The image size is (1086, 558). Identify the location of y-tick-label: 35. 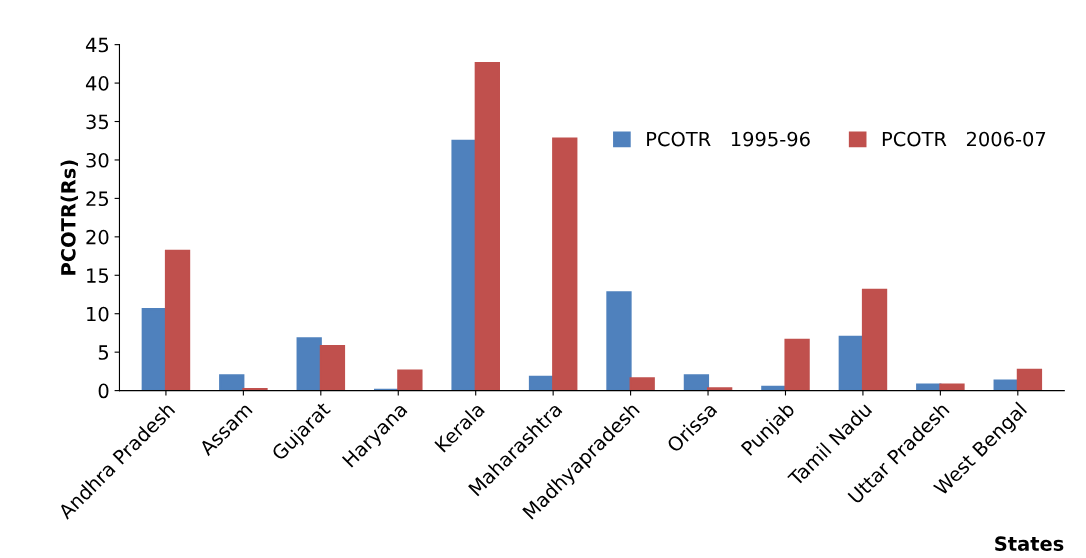
(97, 122).